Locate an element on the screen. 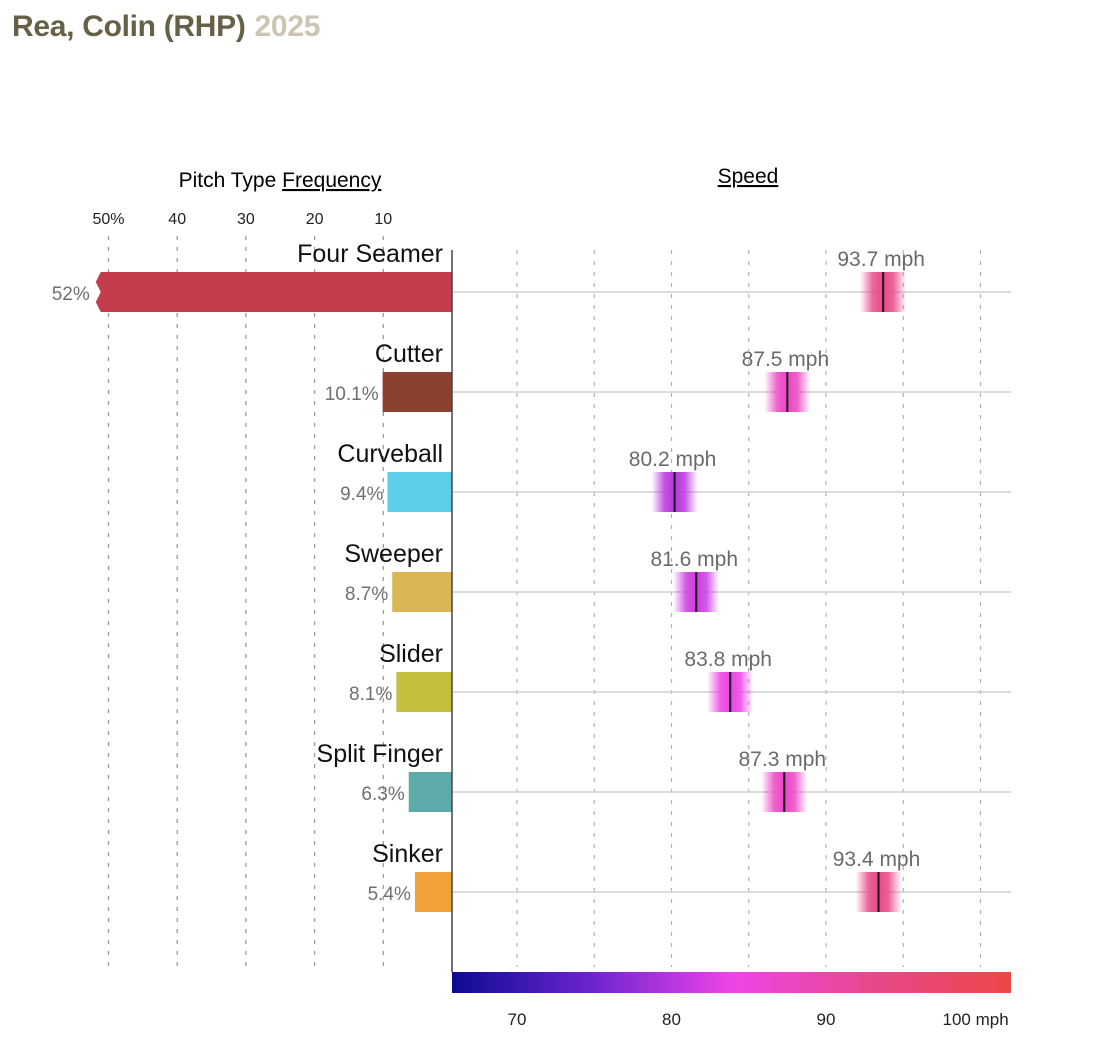  pitch-row: Sweeper 8.7% 81.6 mph is located at coordinates (677, 576).